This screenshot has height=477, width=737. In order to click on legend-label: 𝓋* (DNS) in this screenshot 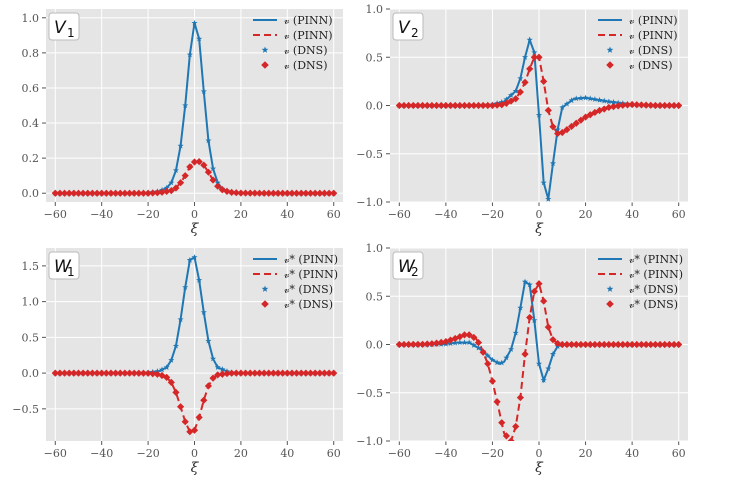, I will do `click(653, 289)`.